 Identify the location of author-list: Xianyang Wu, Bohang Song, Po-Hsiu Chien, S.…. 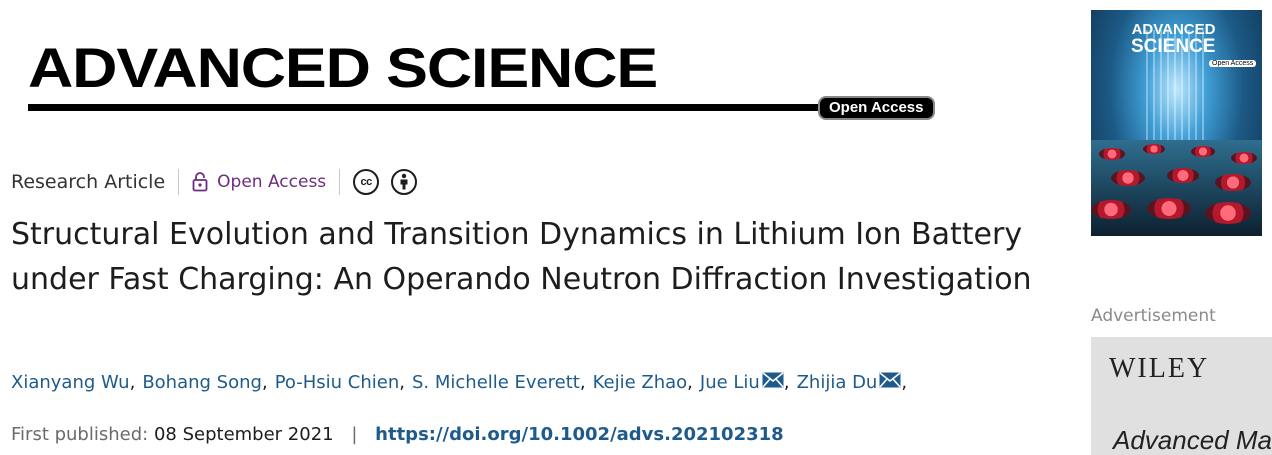
(462, 382).